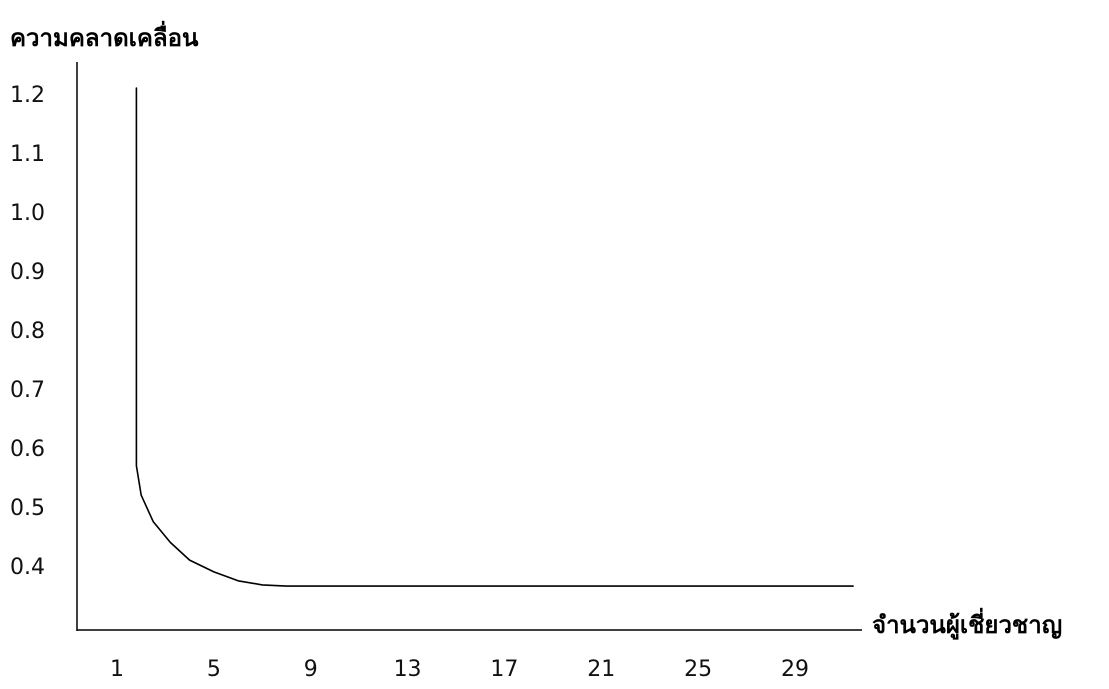  I want to click on y-tick-label: 1.0, so click(27, 213).